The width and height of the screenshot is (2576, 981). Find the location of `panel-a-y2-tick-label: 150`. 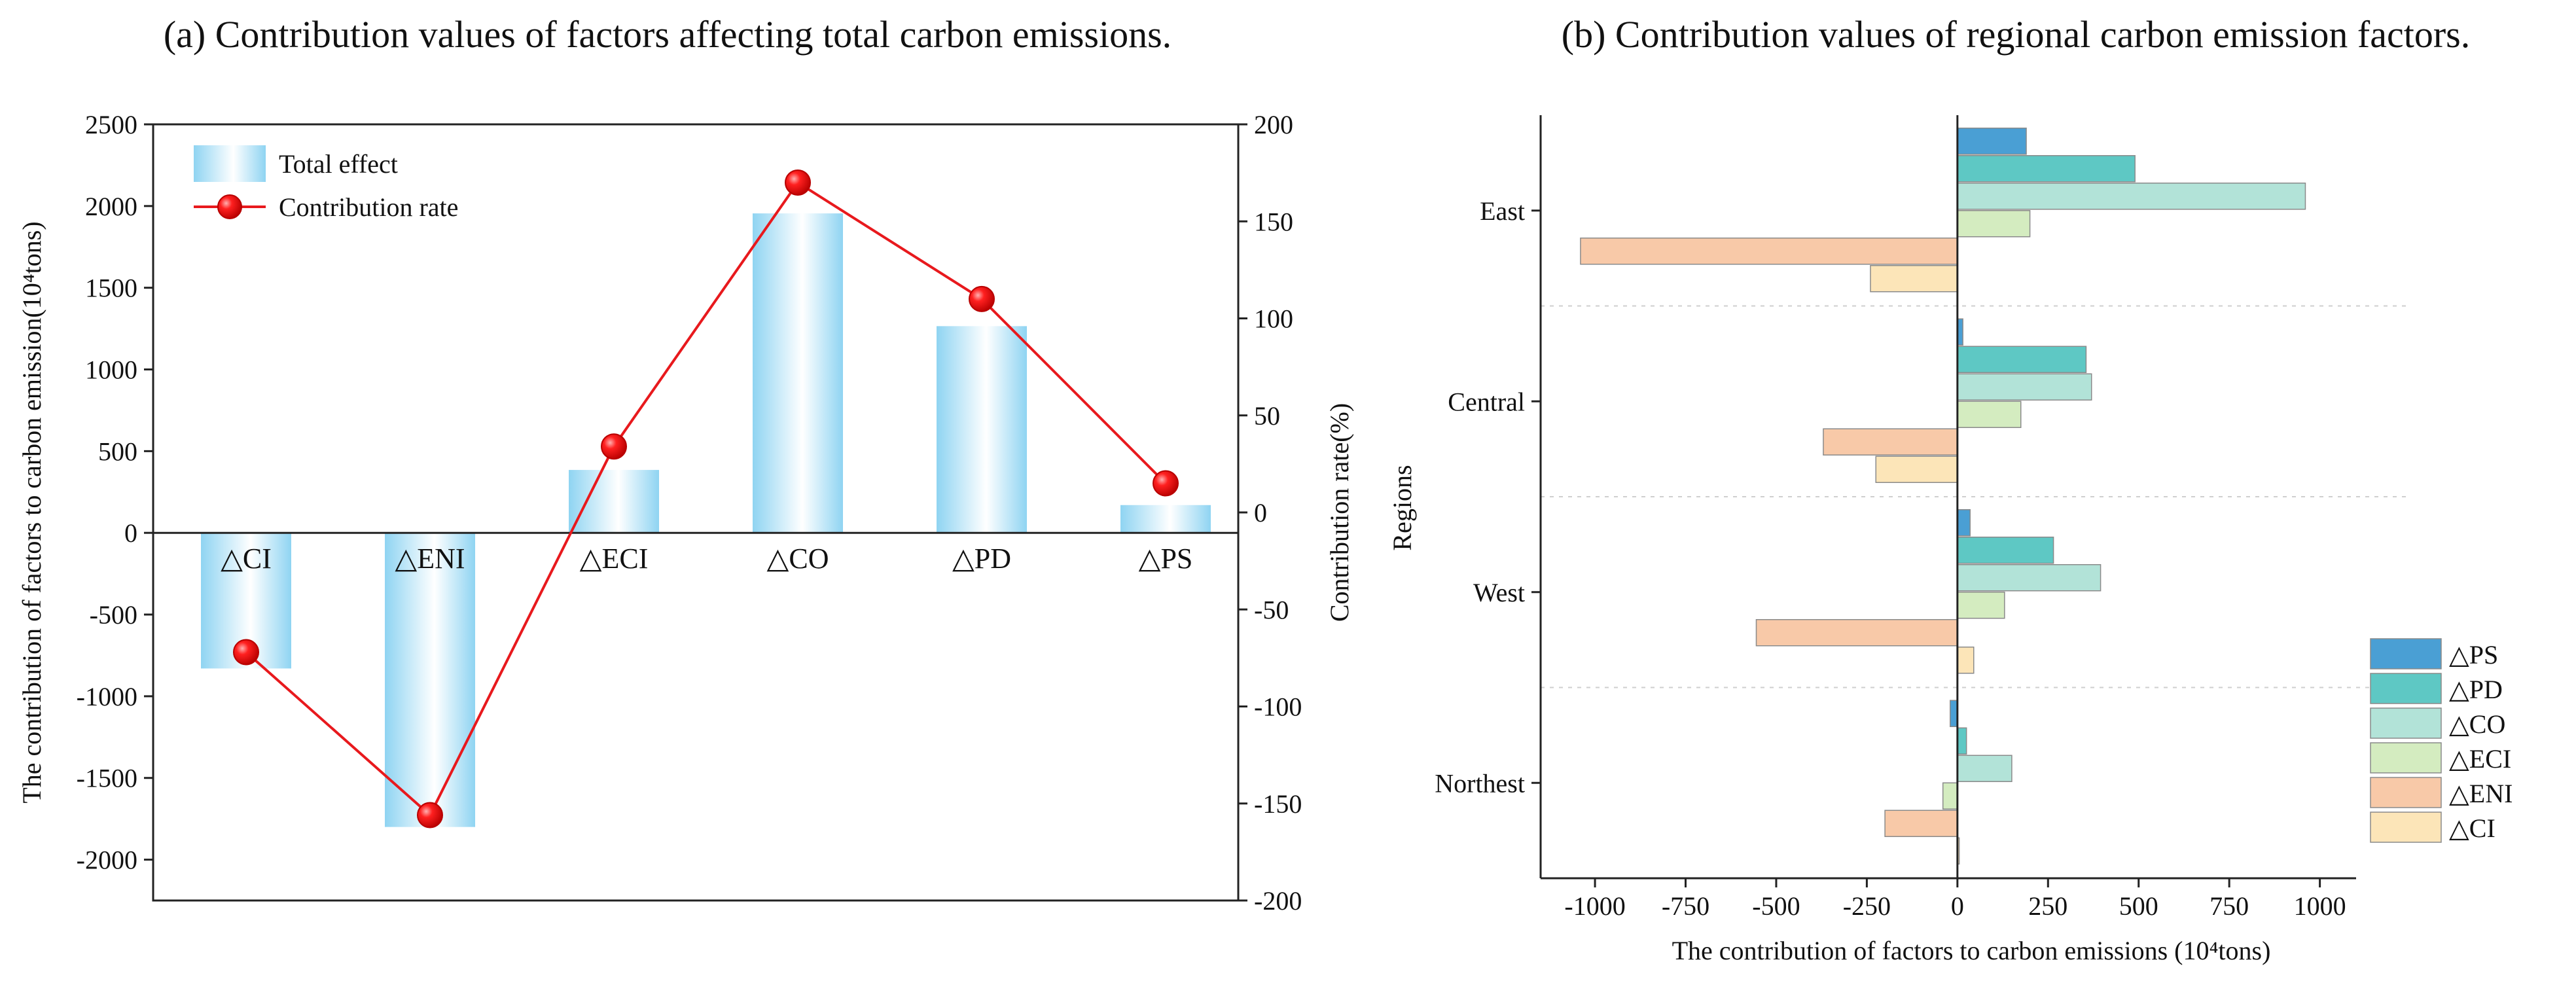

panel-a-y2-tick-label: 150 is located at coordinates (1273, 221).